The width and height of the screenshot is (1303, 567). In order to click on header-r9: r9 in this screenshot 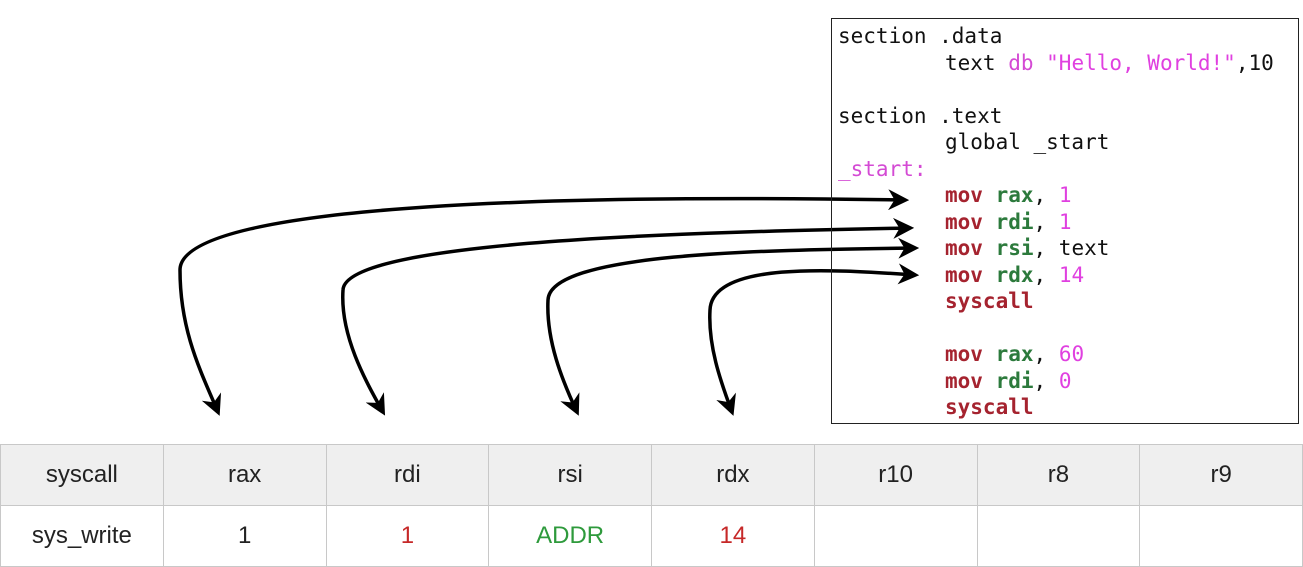, I will do `click(1221, 475)`.